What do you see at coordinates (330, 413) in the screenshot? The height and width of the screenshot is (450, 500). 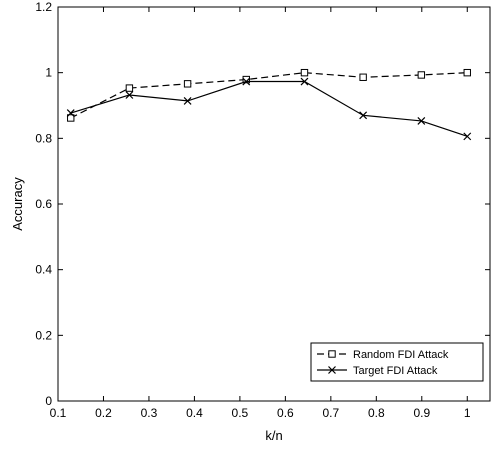 I see `x-tick-label: 0.7` at bounding box center [330, 413].